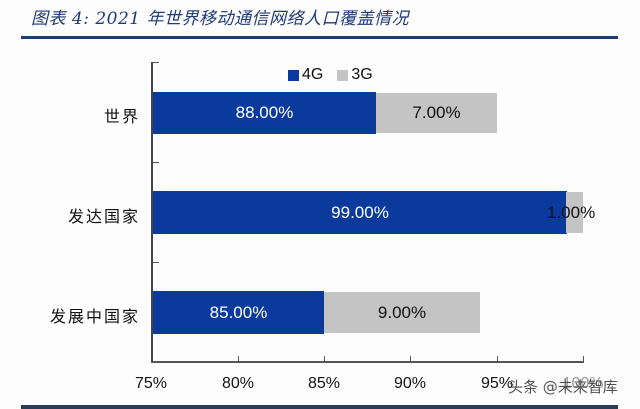  What do you see at coordinates (436, 113) in the screenshot?
I see `bar-world-3g: 7.00%` at bounding box center [436, 113].